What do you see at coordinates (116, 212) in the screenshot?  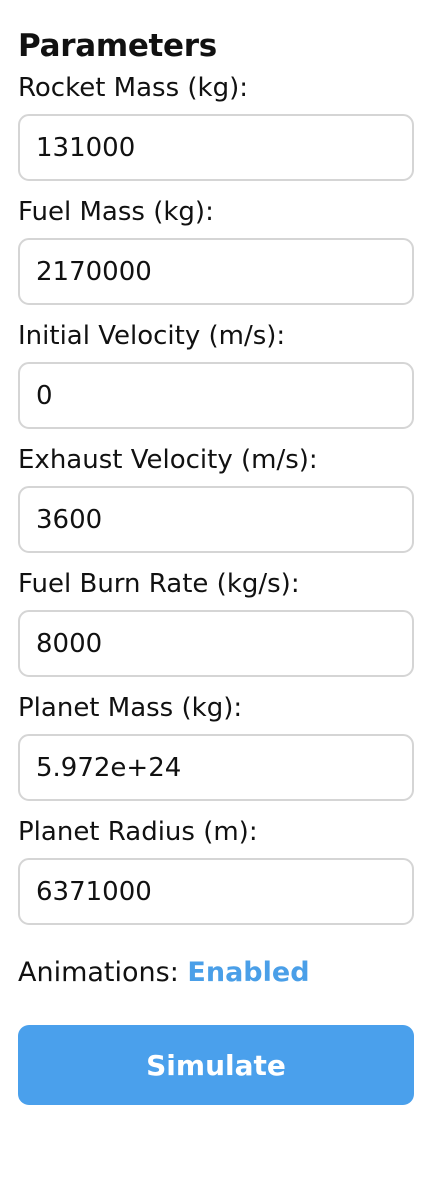 I see `fuel-mass-label: Fuel Mass (kg):` at bounding box center [116, 212].